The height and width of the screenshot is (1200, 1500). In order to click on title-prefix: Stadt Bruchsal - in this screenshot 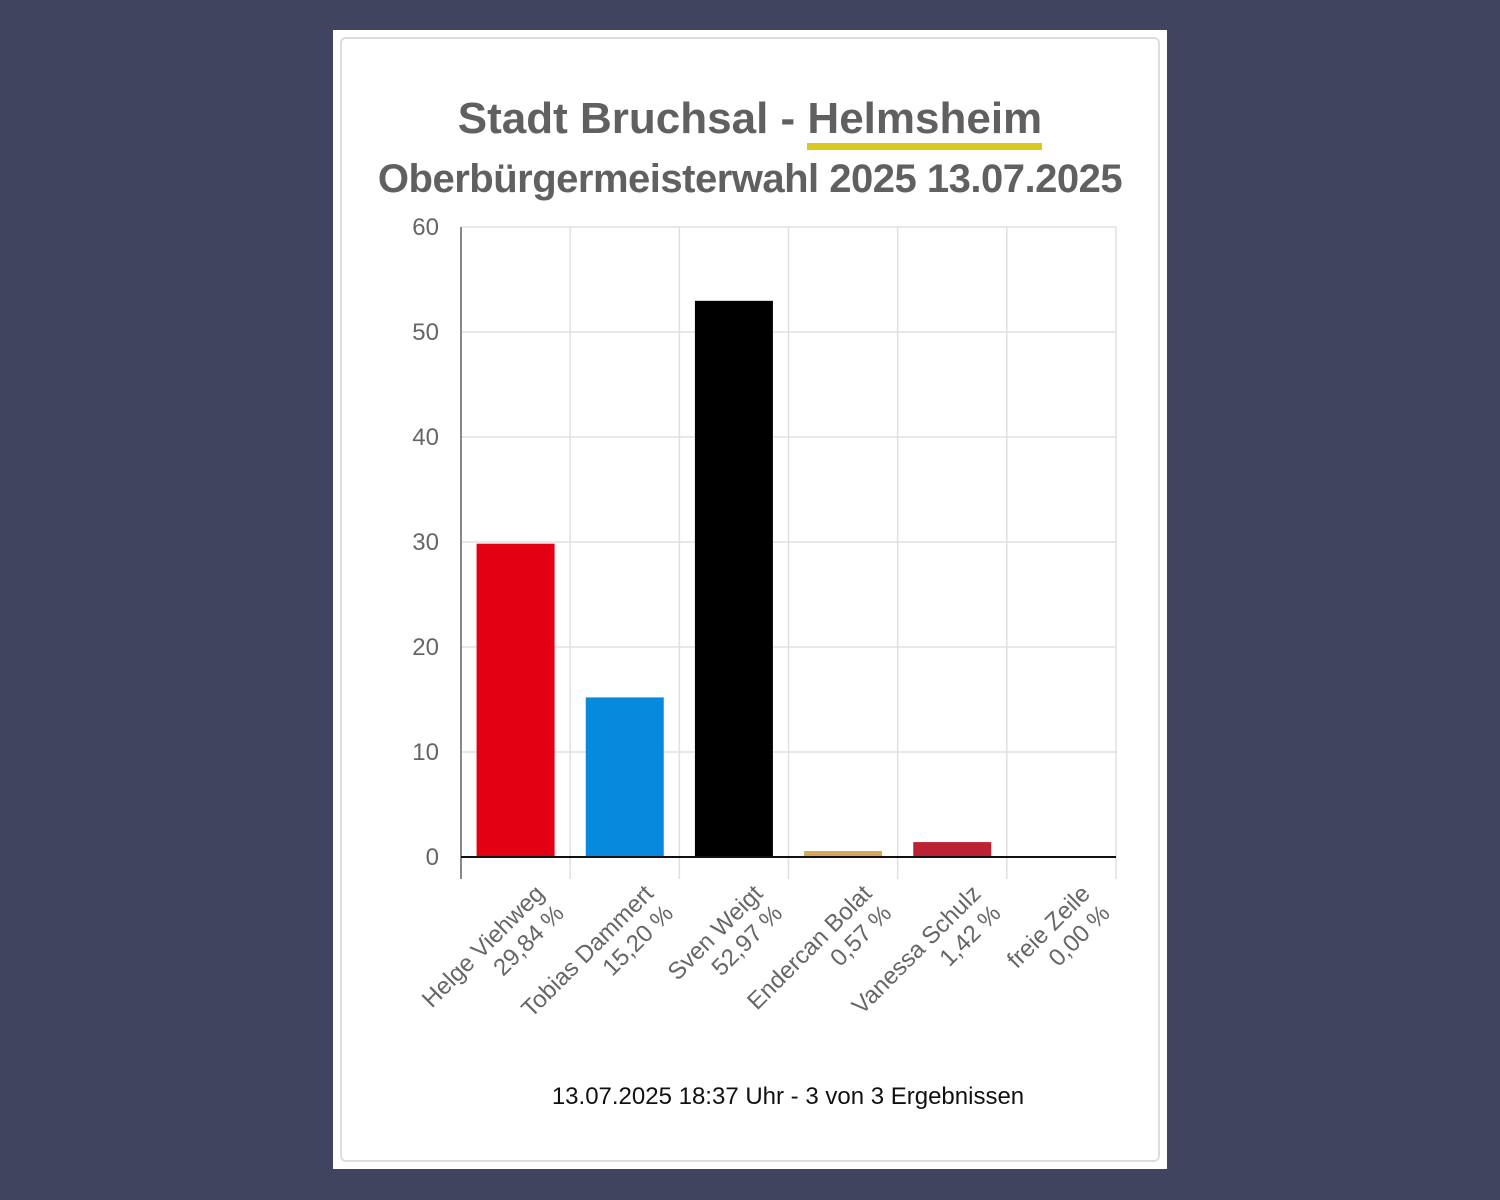, I will do `click(632, 118)`.